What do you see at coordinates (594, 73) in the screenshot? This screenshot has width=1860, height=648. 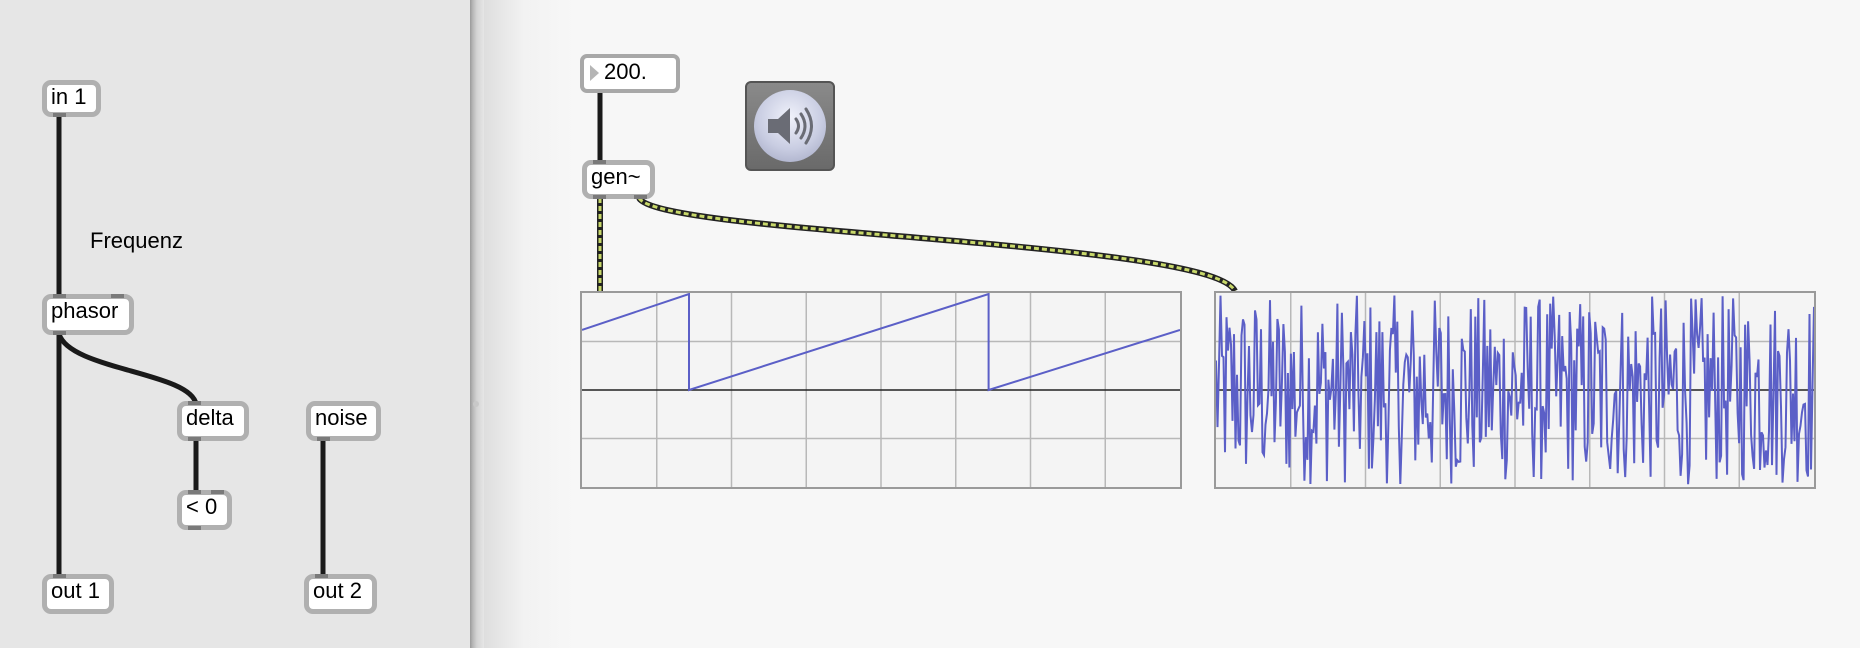 I see `number-box-arrow-icon` at bounding box center [594, 73].